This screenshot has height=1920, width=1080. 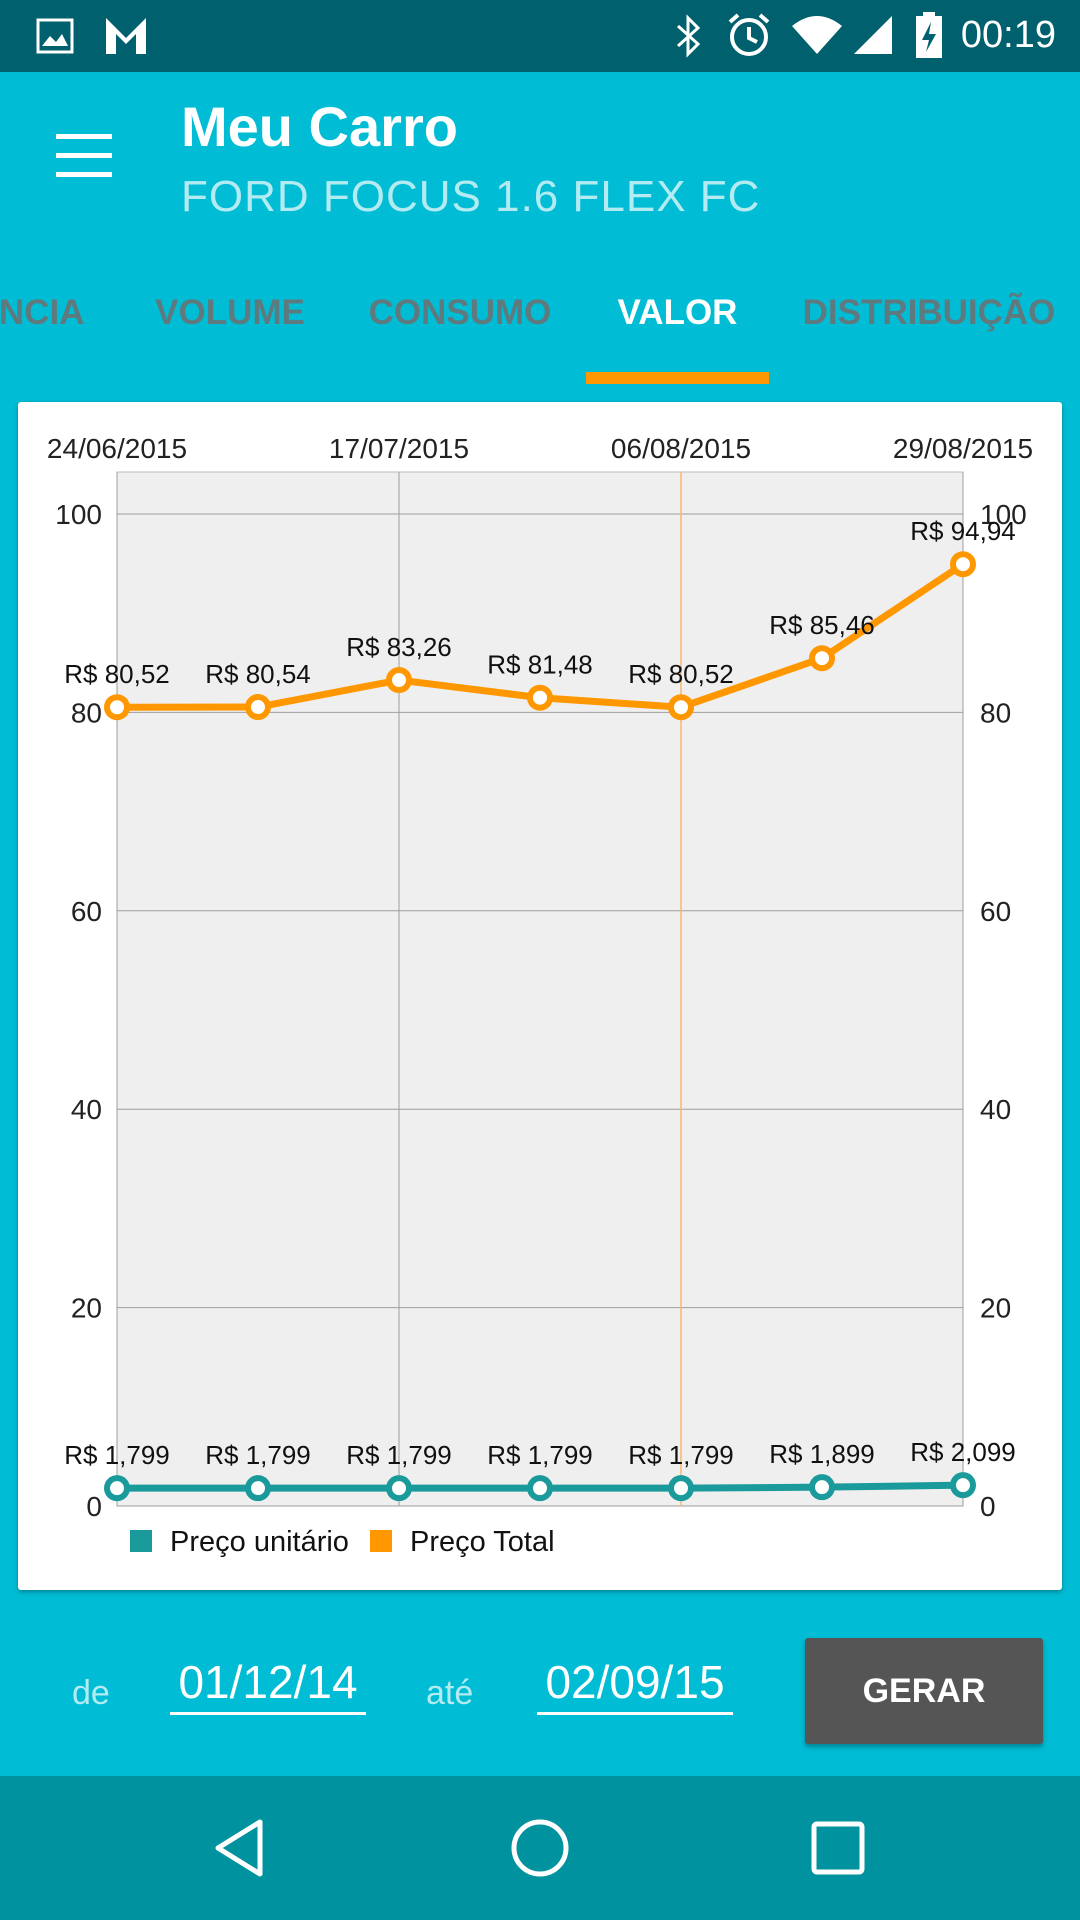 What do you see at coordinates (91, 1693) in the screenshot?
I see `from-label: de` at bounding box center [91, 1693].